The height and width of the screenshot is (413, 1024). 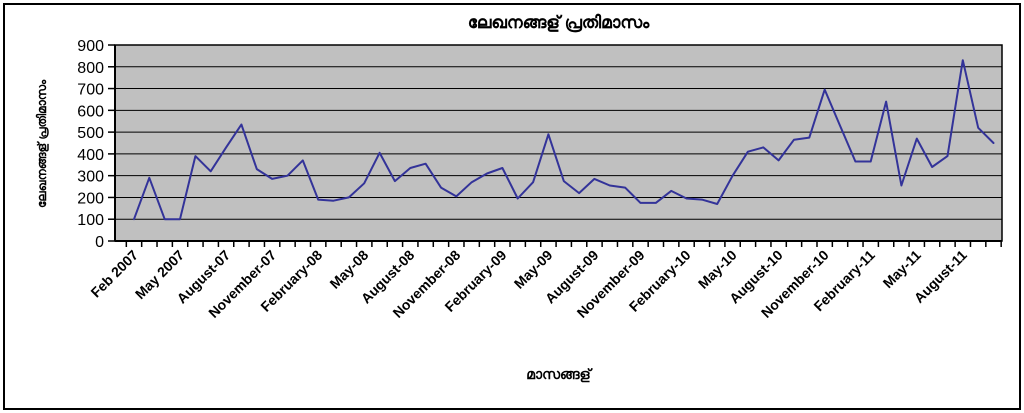 I want to click on x-axis-title: മാസങ്ങള്, so click(x=558, y=374).